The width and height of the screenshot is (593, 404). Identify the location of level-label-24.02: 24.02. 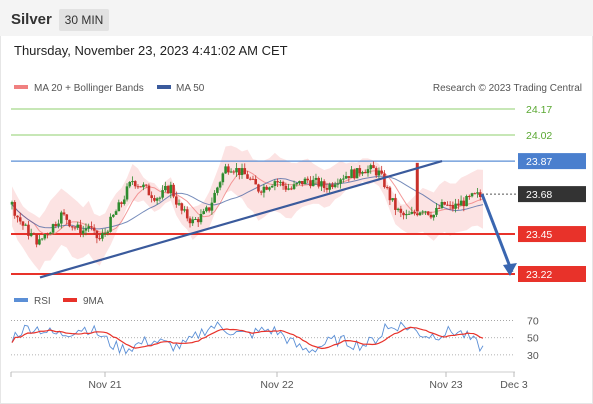
(539, 136).